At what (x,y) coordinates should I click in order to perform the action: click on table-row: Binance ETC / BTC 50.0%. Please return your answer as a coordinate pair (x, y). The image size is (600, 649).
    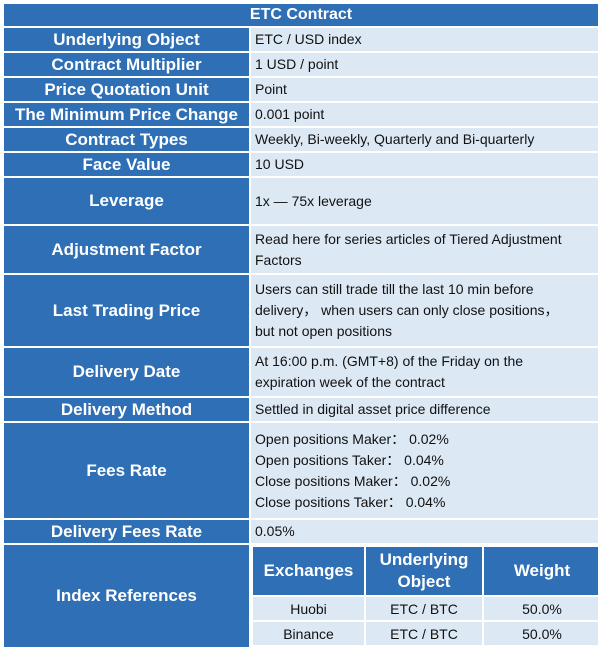
    Looking at the image, I should click on (425, 633).